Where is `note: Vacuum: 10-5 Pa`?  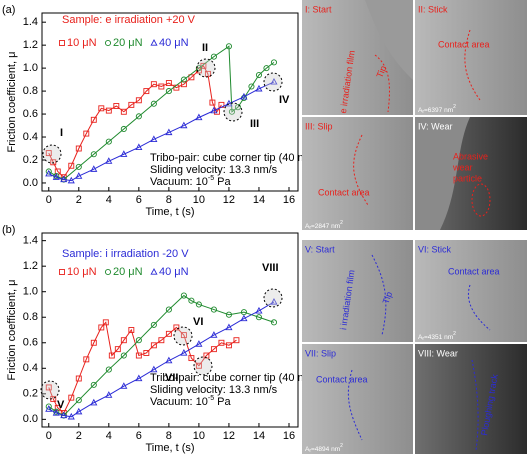 note: Vacuum: 10-5 Pa is located at coordinates (191, 401).